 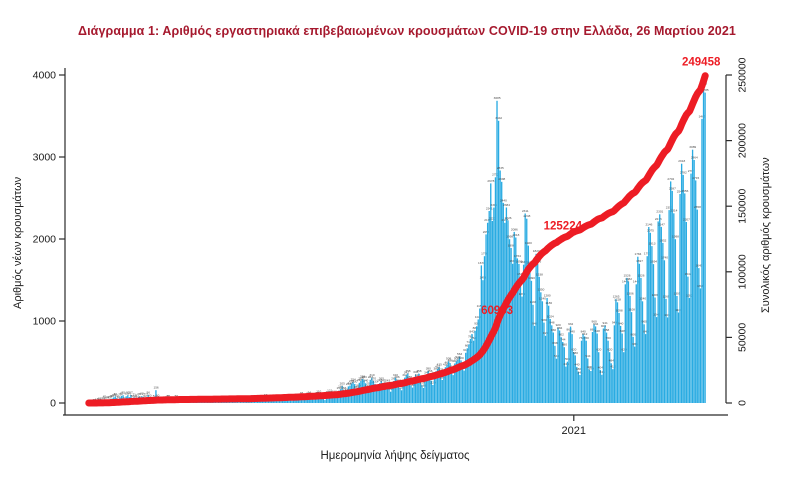 What do you see at coordinates (45, 240) in the screenshot?
I see `svg-text: 2000` at bounding box center [45, 240].